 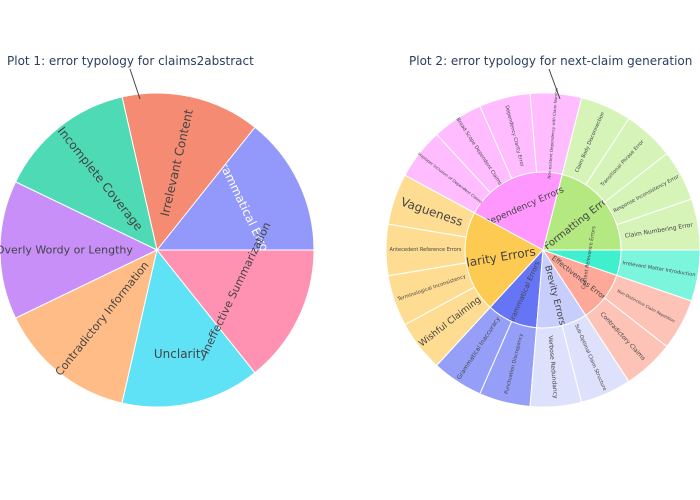 I want to click on sunburst-leaf-label-antecedent-reference-errors: Antecedent Reference Errors, so click(x=426, y=250).